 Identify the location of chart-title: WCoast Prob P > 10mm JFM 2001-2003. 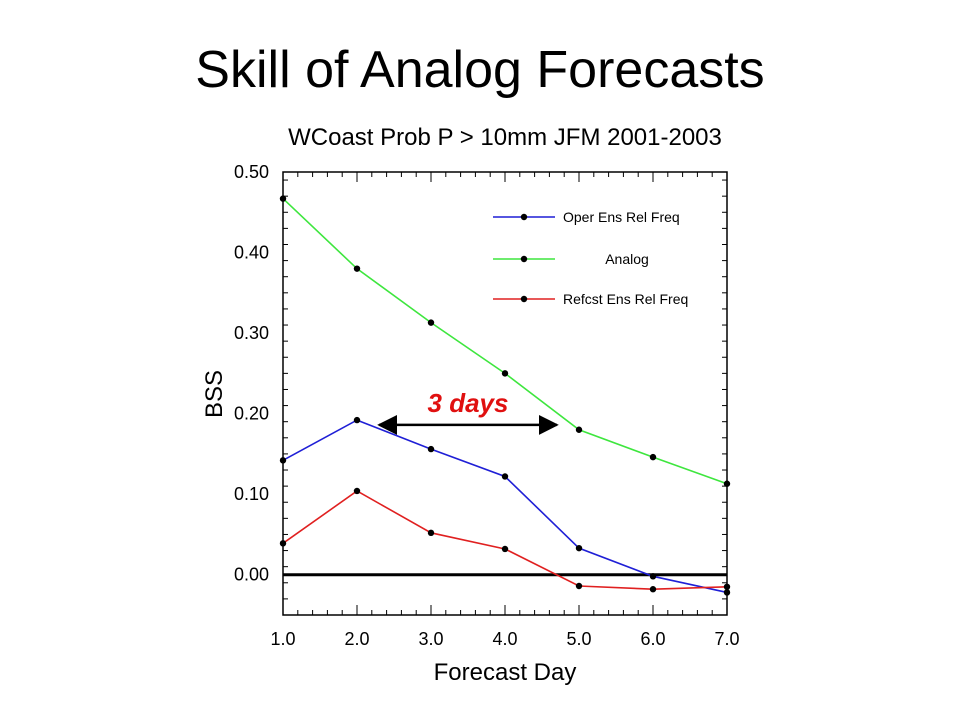
(505, 137).